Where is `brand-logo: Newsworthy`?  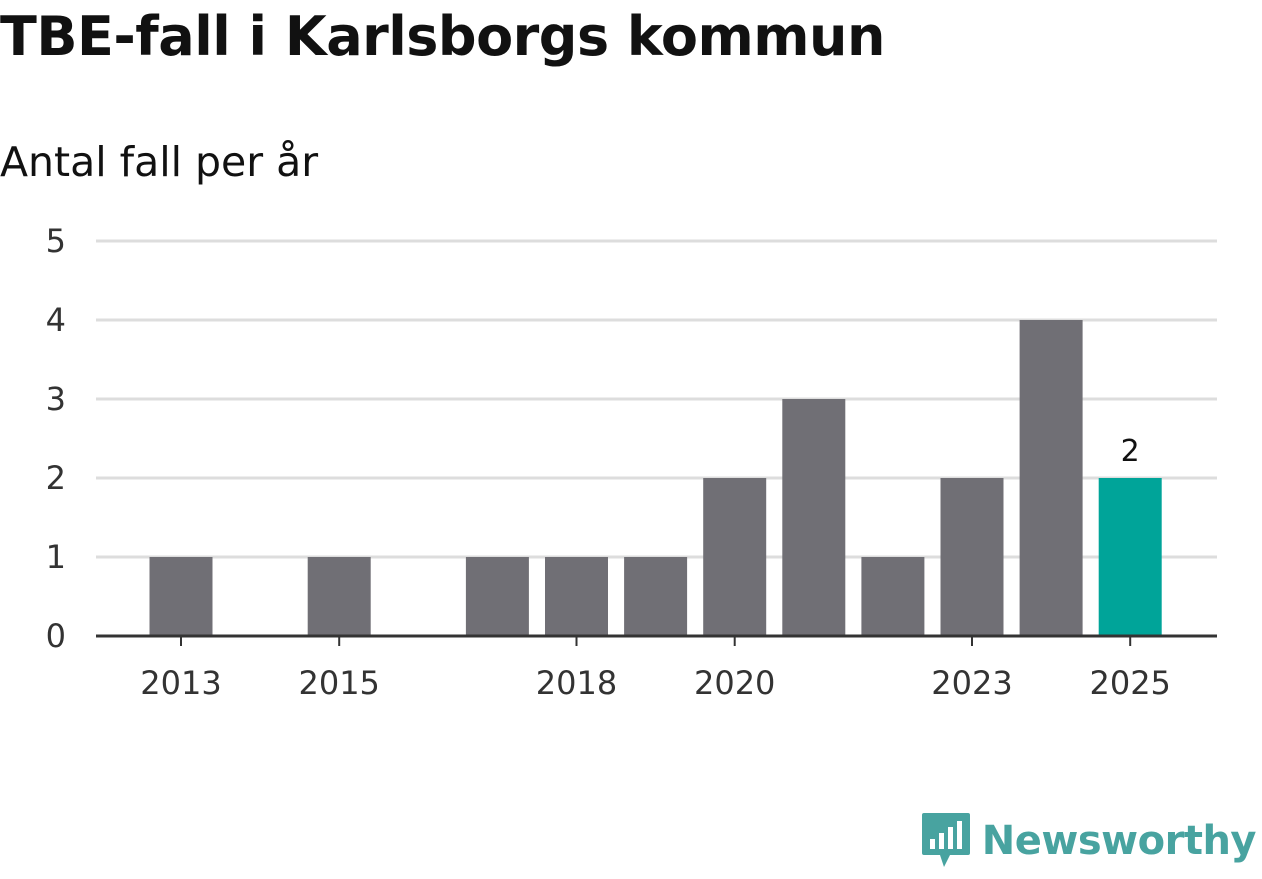 brand-logo: Newsworthy is located at coordinates (1088, 841).